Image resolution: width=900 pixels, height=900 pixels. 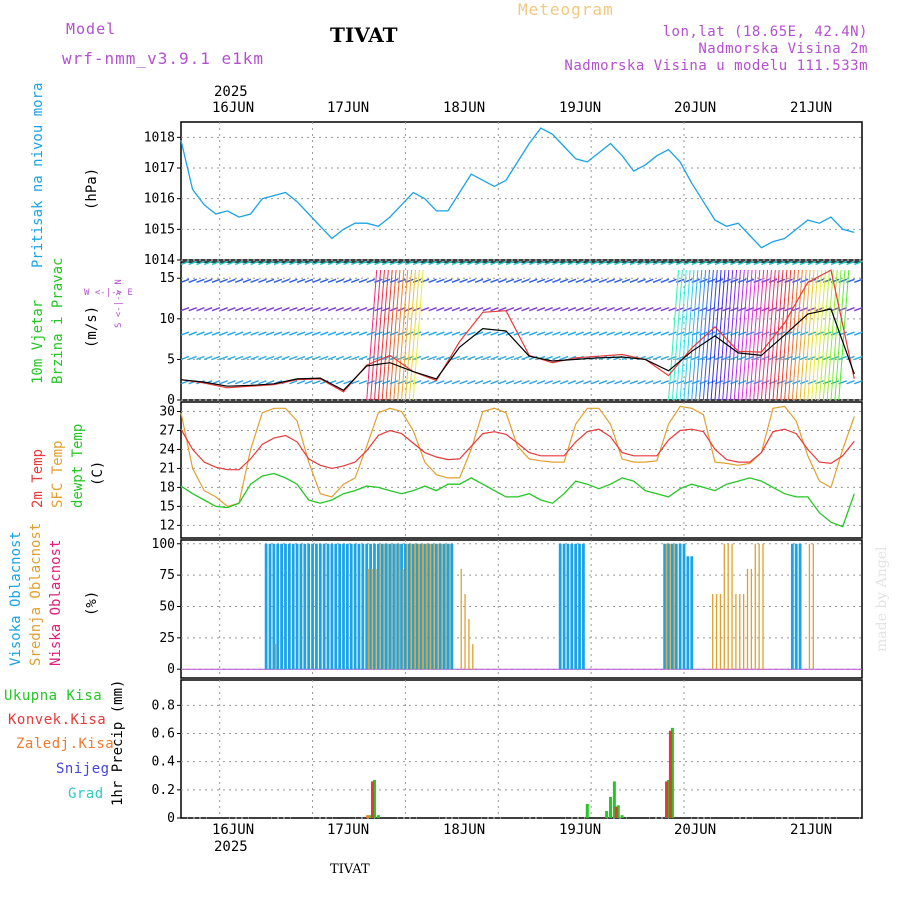 I want to click on precip-legend-graupel: Grad, so click(x=86, y=794).